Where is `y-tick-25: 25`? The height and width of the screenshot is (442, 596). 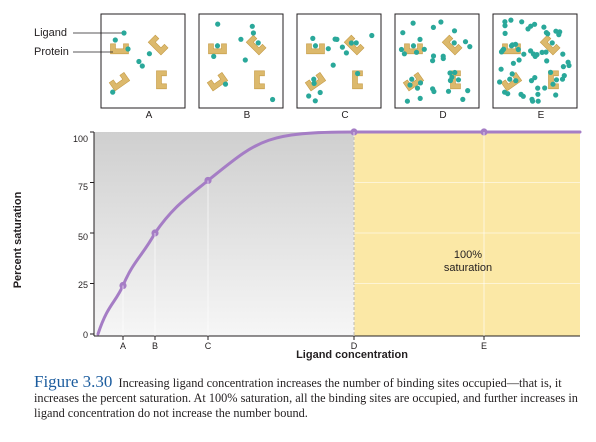
y-tick-25: 25 is located at coordinates (82, 285).